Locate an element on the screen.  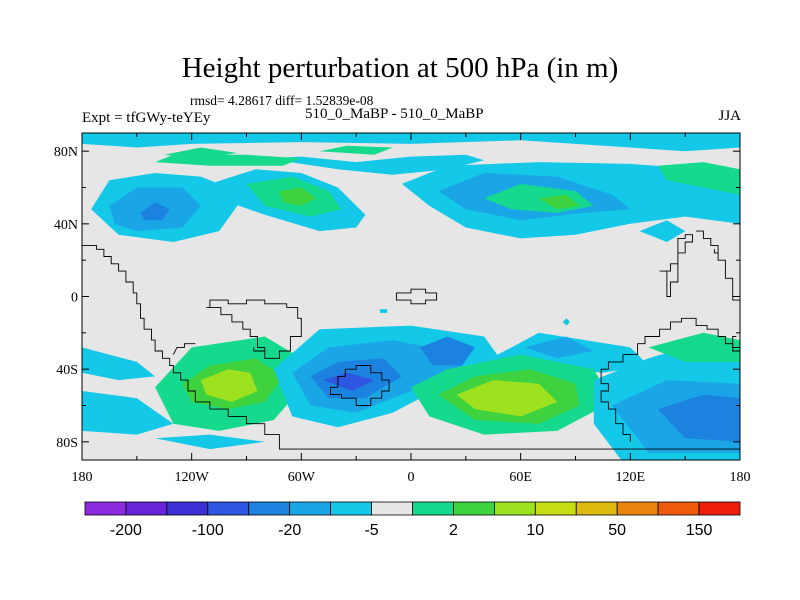
chart-title: Height perturbation at 500 hPa (in m) is located at coordinates (400, 68).